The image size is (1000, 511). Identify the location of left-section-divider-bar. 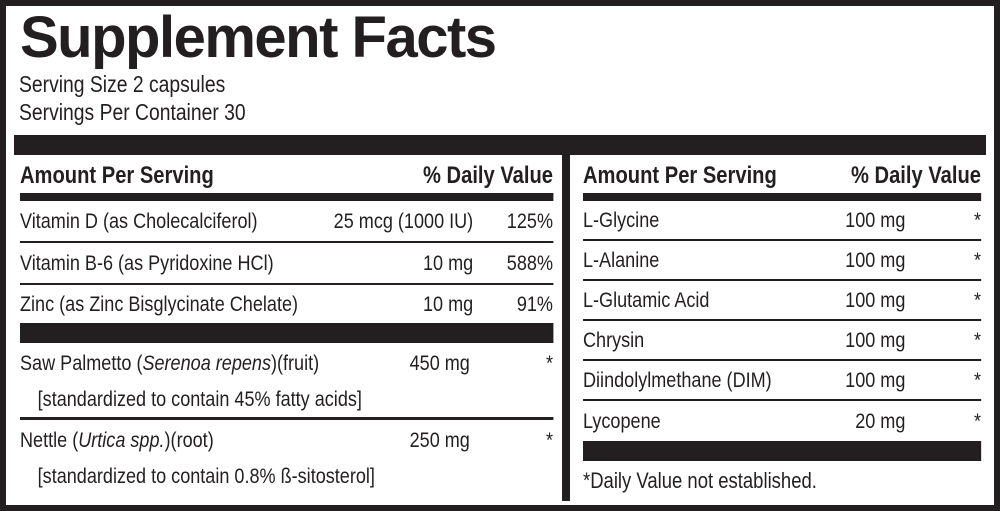
(287, 333).